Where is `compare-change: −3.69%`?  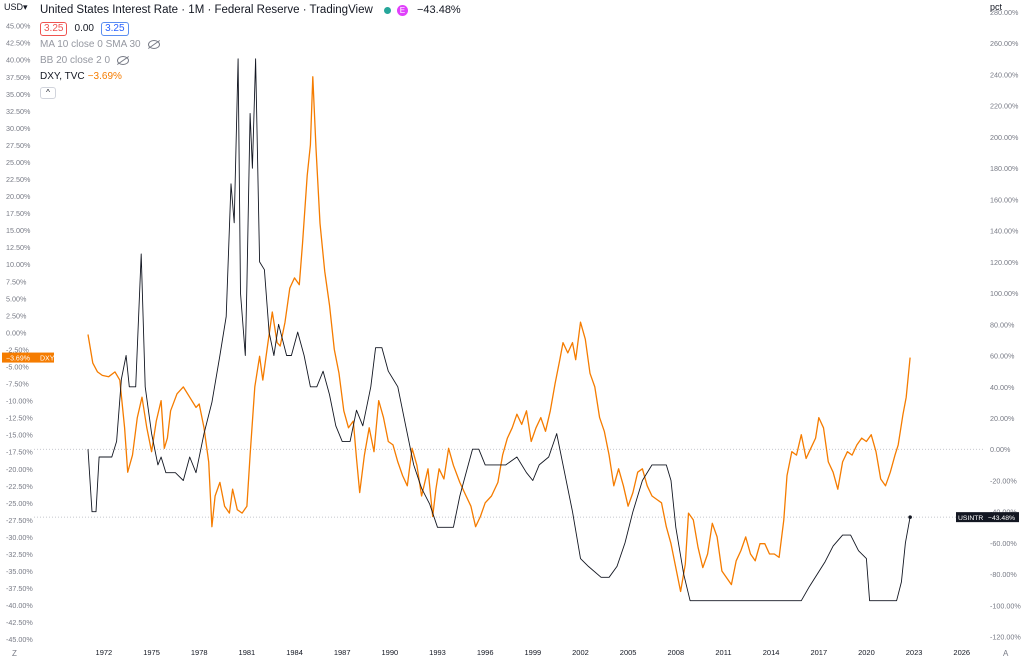
compare-change: −3.69% is located at coordinates (104, 76).